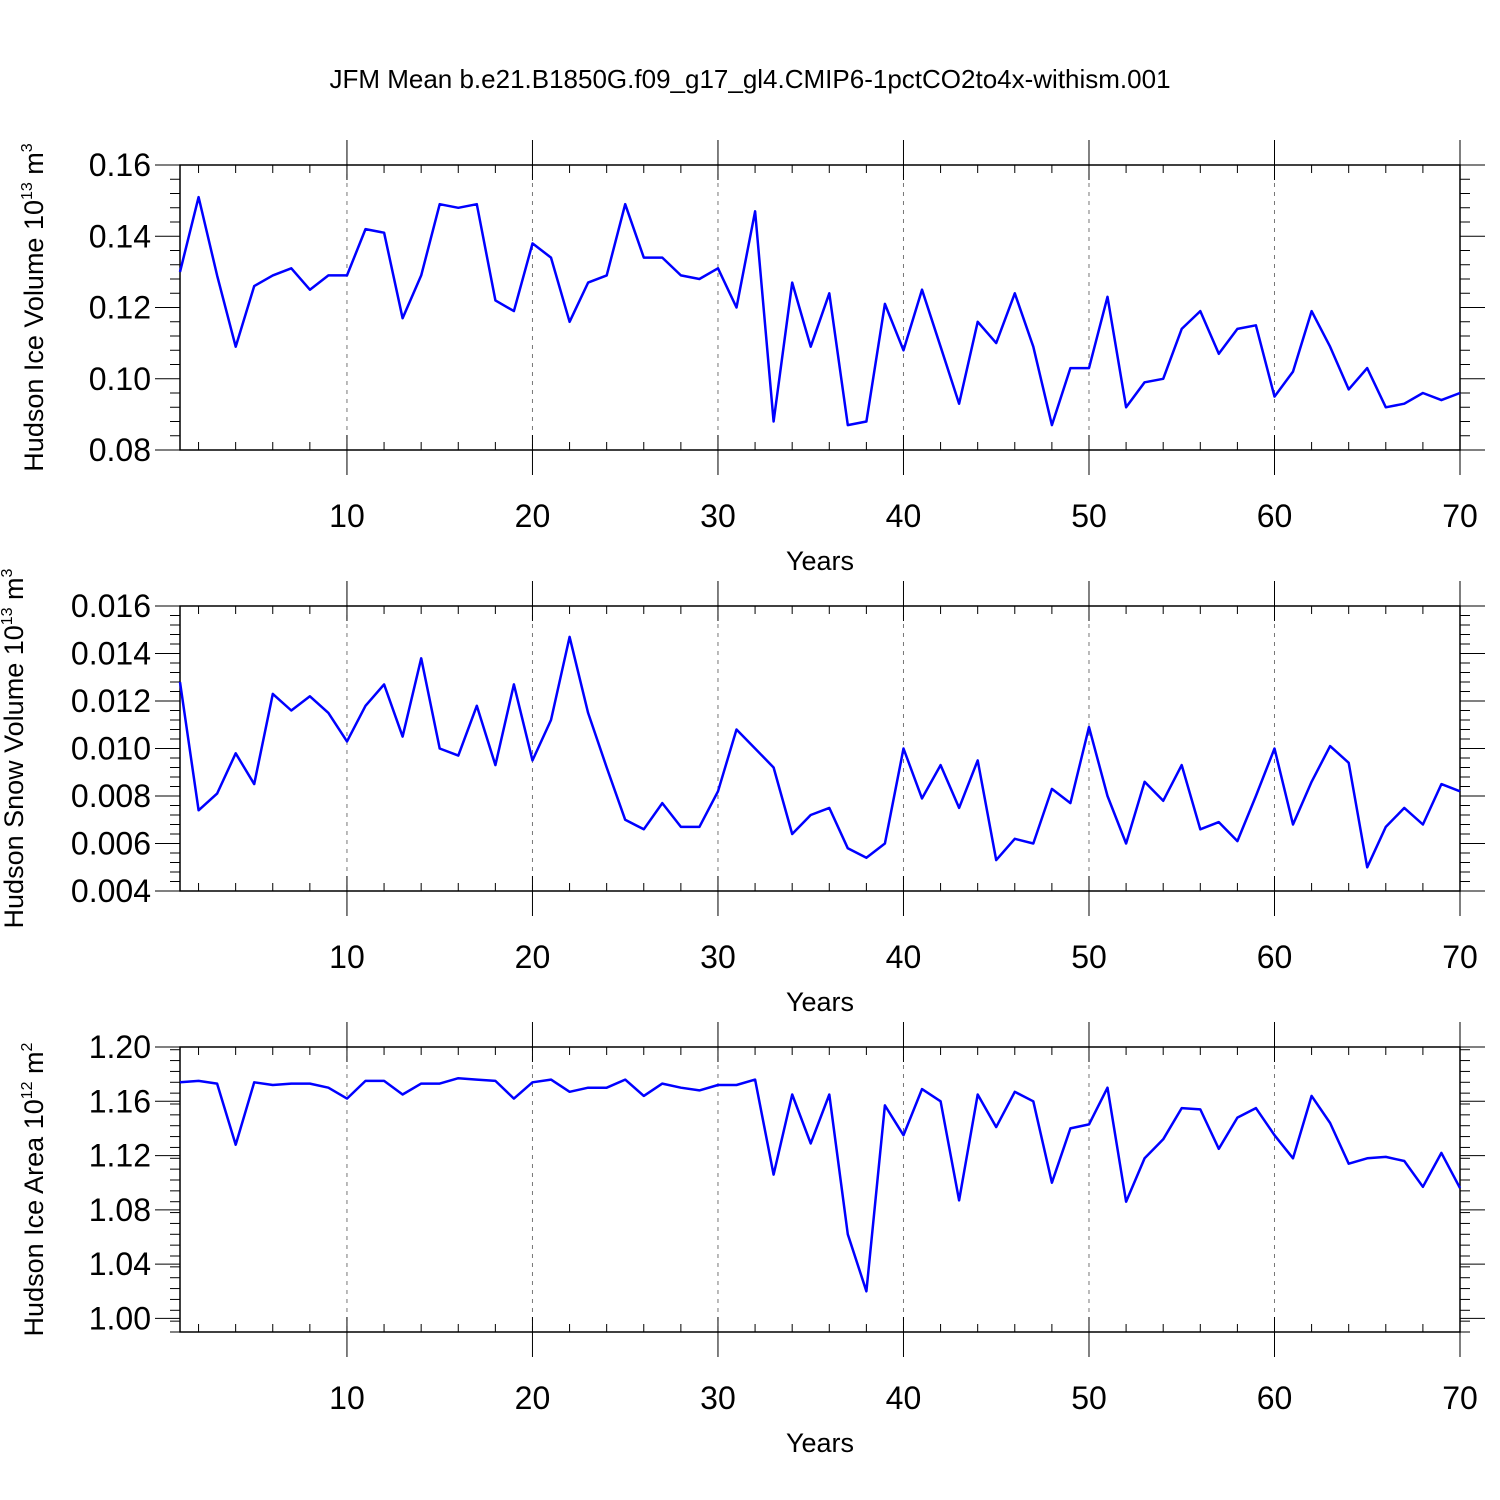 The width and height of the screenshot is (1500, 1500). I want to click on y-axis-title-text: Hudson Ice Volume 10, so click(34, 336).